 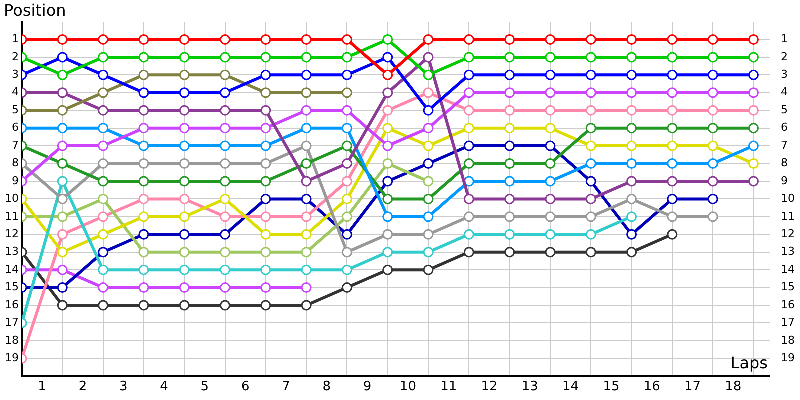 I want to click on y-axis-title: Position, so click(x=35, y=10).